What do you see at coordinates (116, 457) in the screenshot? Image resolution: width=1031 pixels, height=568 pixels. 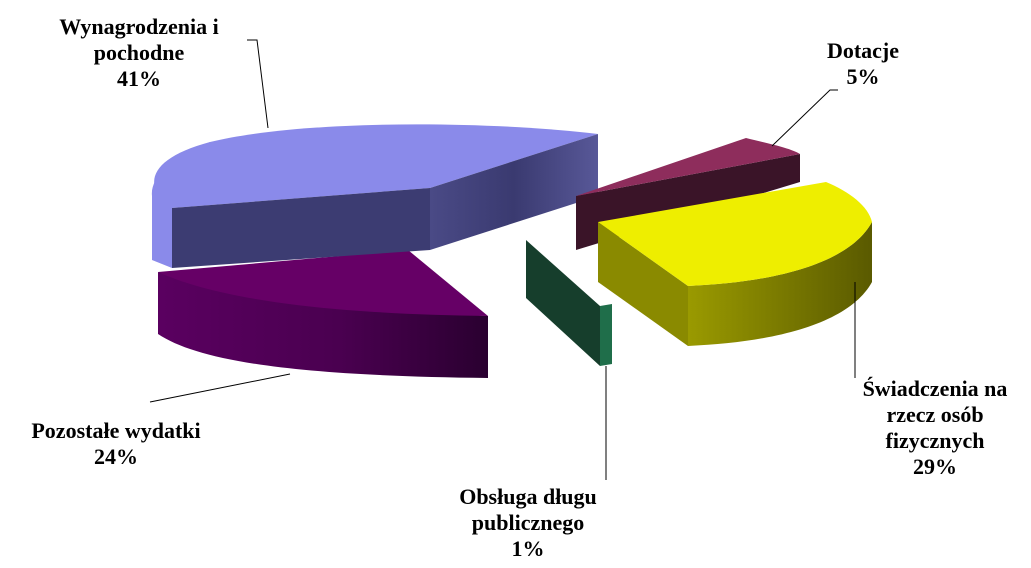 I see `label-pozostale-value: 24%` at bounding box center [116, 457].